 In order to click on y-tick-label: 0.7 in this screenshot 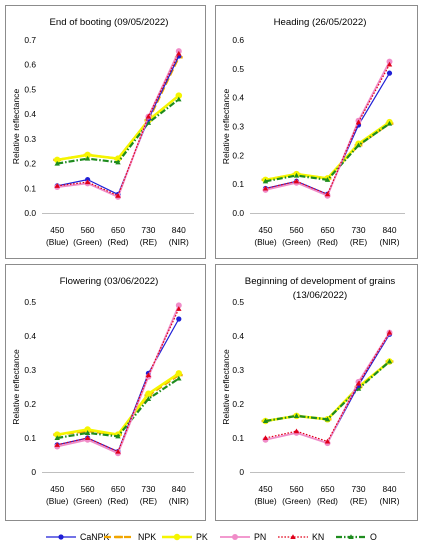, I will do `click(30, 40)`.